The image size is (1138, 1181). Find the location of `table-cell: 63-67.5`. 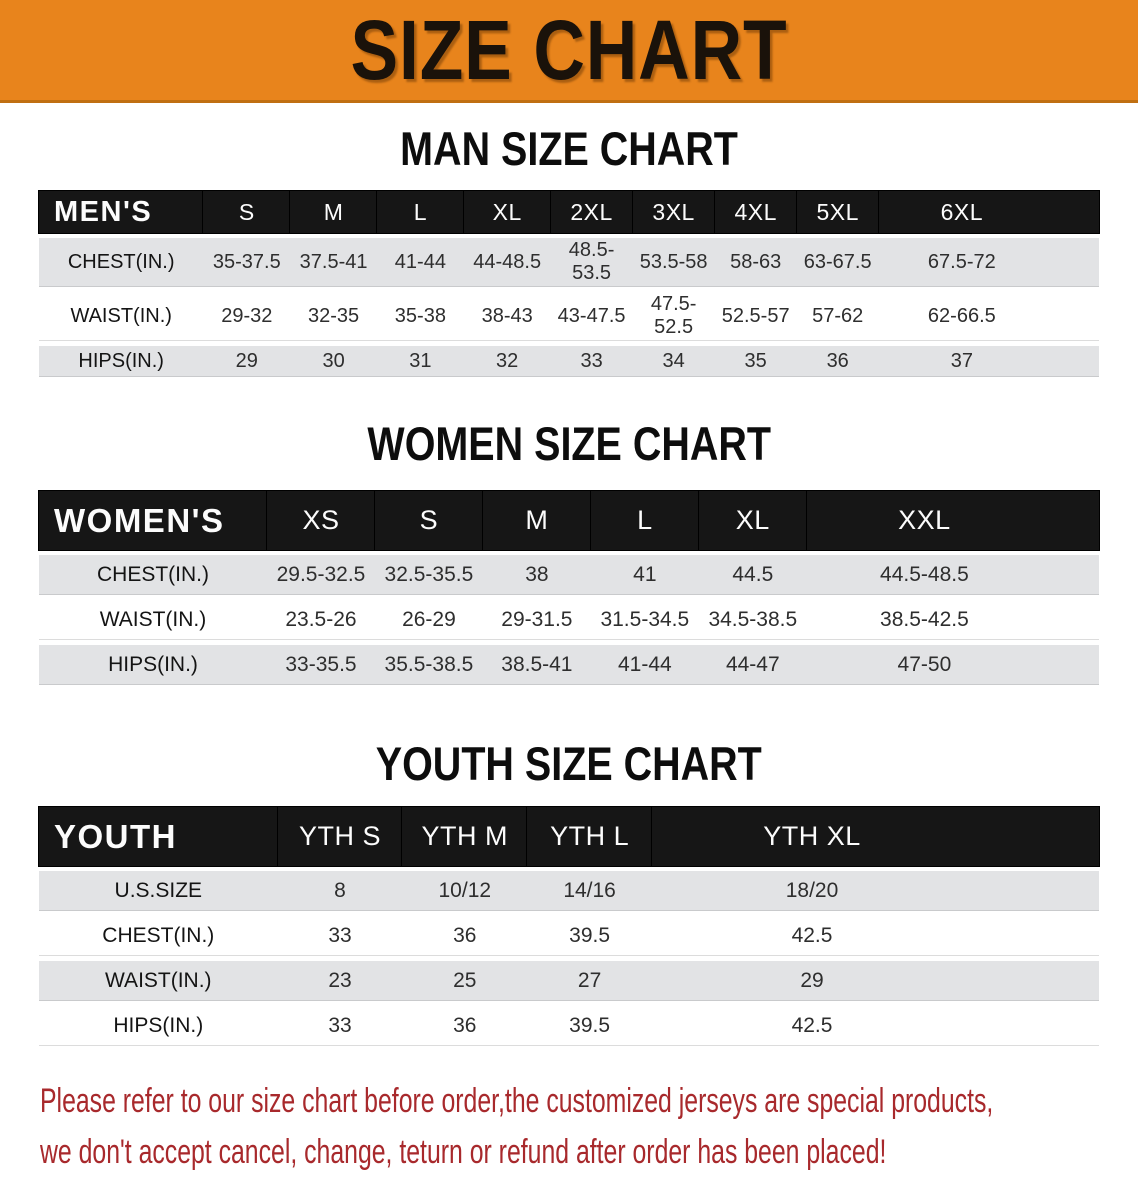

table-cell: 63-67.5 is located at coordinates (837, 262).